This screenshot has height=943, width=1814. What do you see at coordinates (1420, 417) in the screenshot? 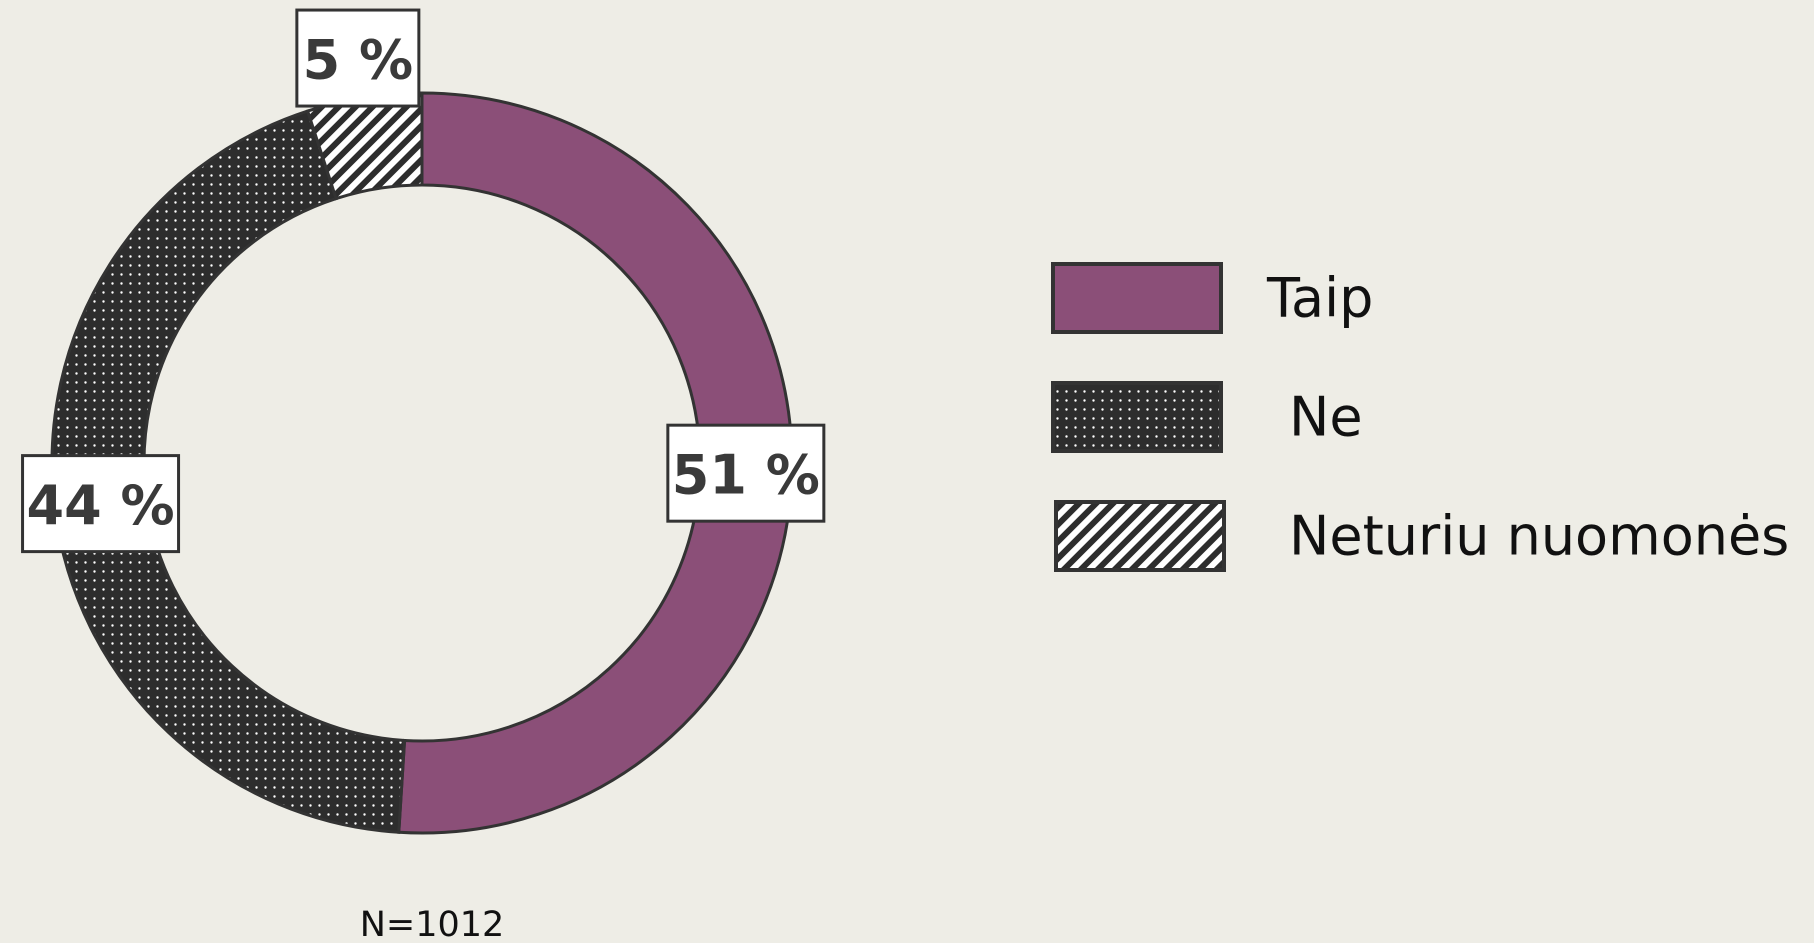
I see `legend: Taip Ne Neturiu nuomonės` at bounding box center [1420, 417].